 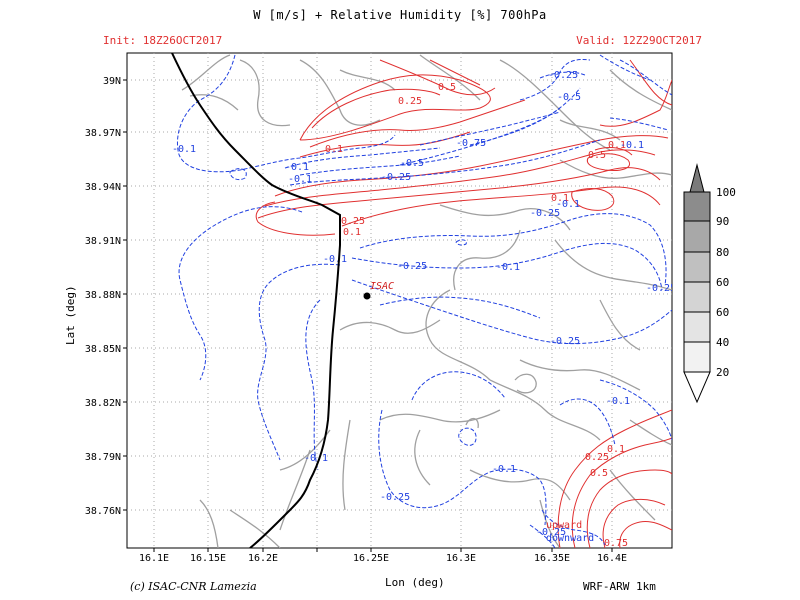 What do you see at coordinates (193, 586) in the screenshot?
I see `credit-label: (c) ISAC-CNR Lamezia` at bounding box center [193, 586].